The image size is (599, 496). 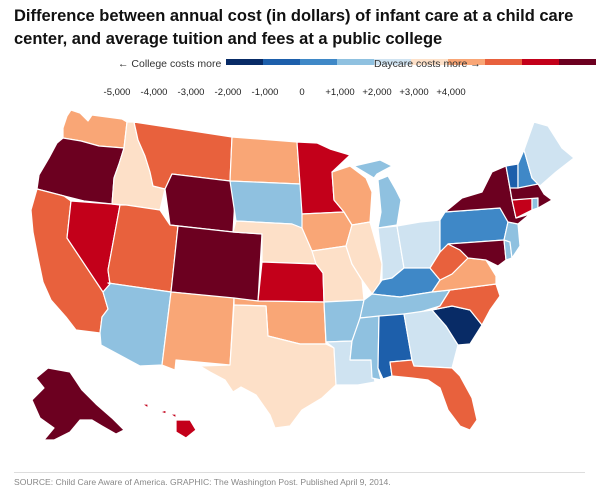 I want to click on legend-tick-label: +1,000, so click(x=340, y=92).